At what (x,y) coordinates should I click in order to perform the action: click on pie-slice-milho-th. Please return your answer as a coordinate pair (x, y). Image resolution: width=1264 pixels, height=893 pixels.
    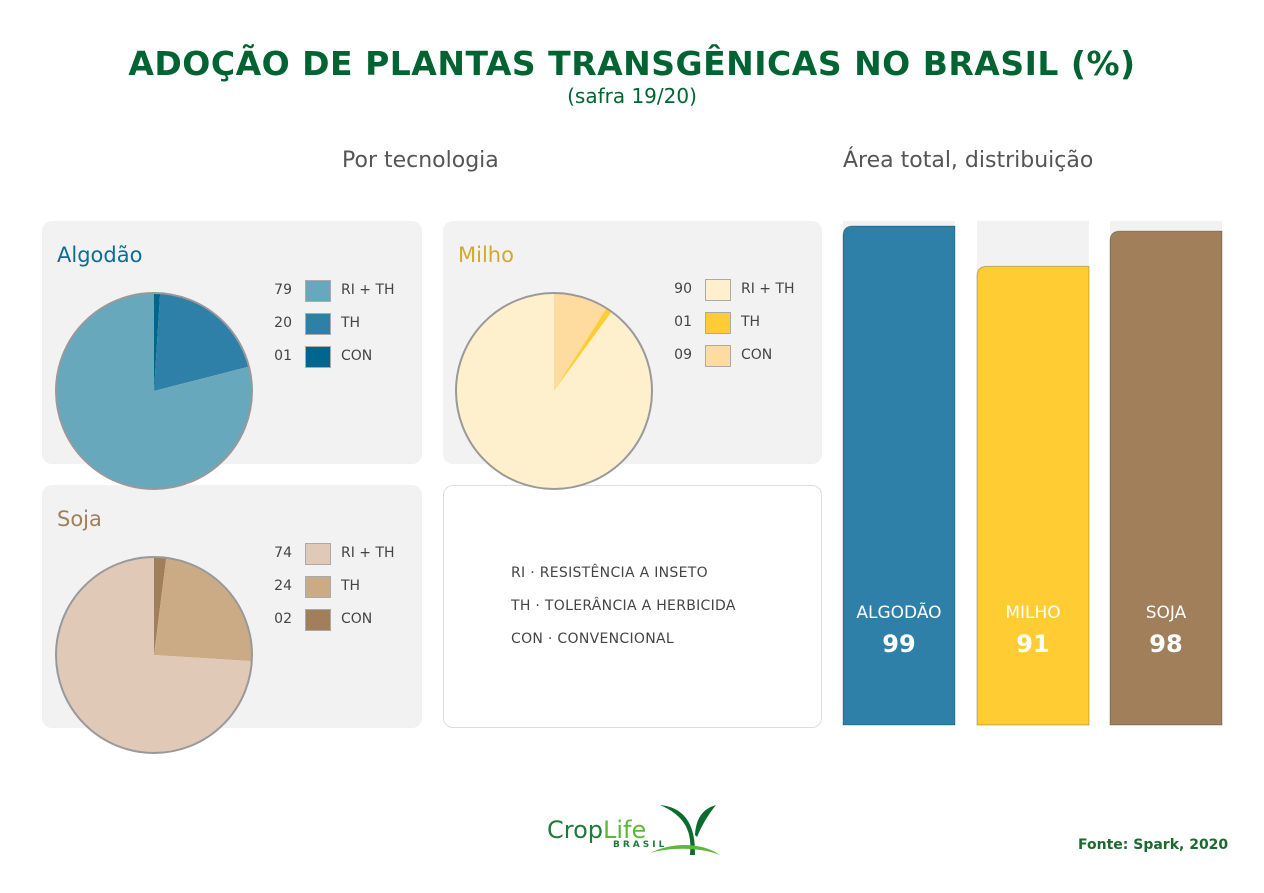
    Looking at the image, I should click on (583, 349).